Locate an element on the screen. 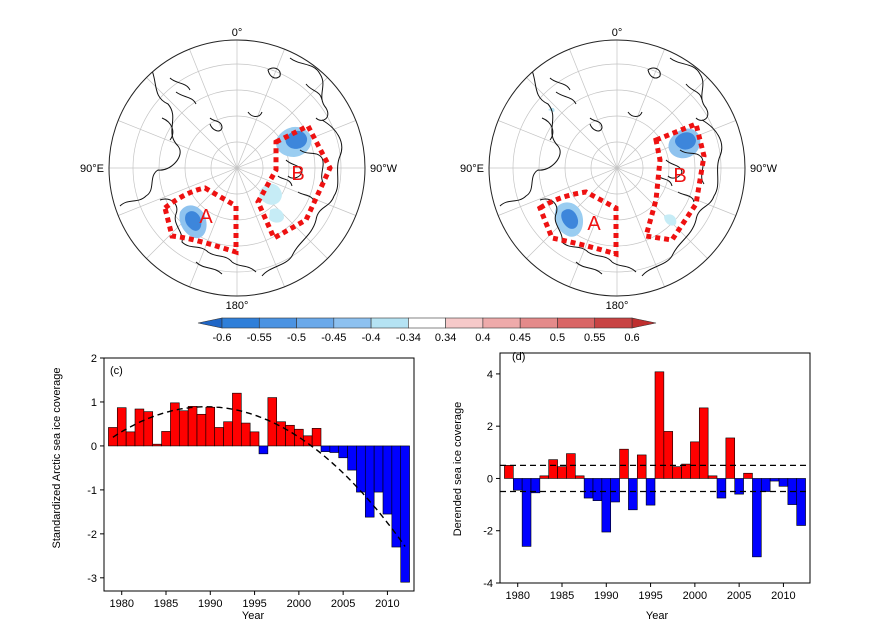 This screenshot has height=633, width=871. colorbar-end-low is located at coordinates (210, 323).